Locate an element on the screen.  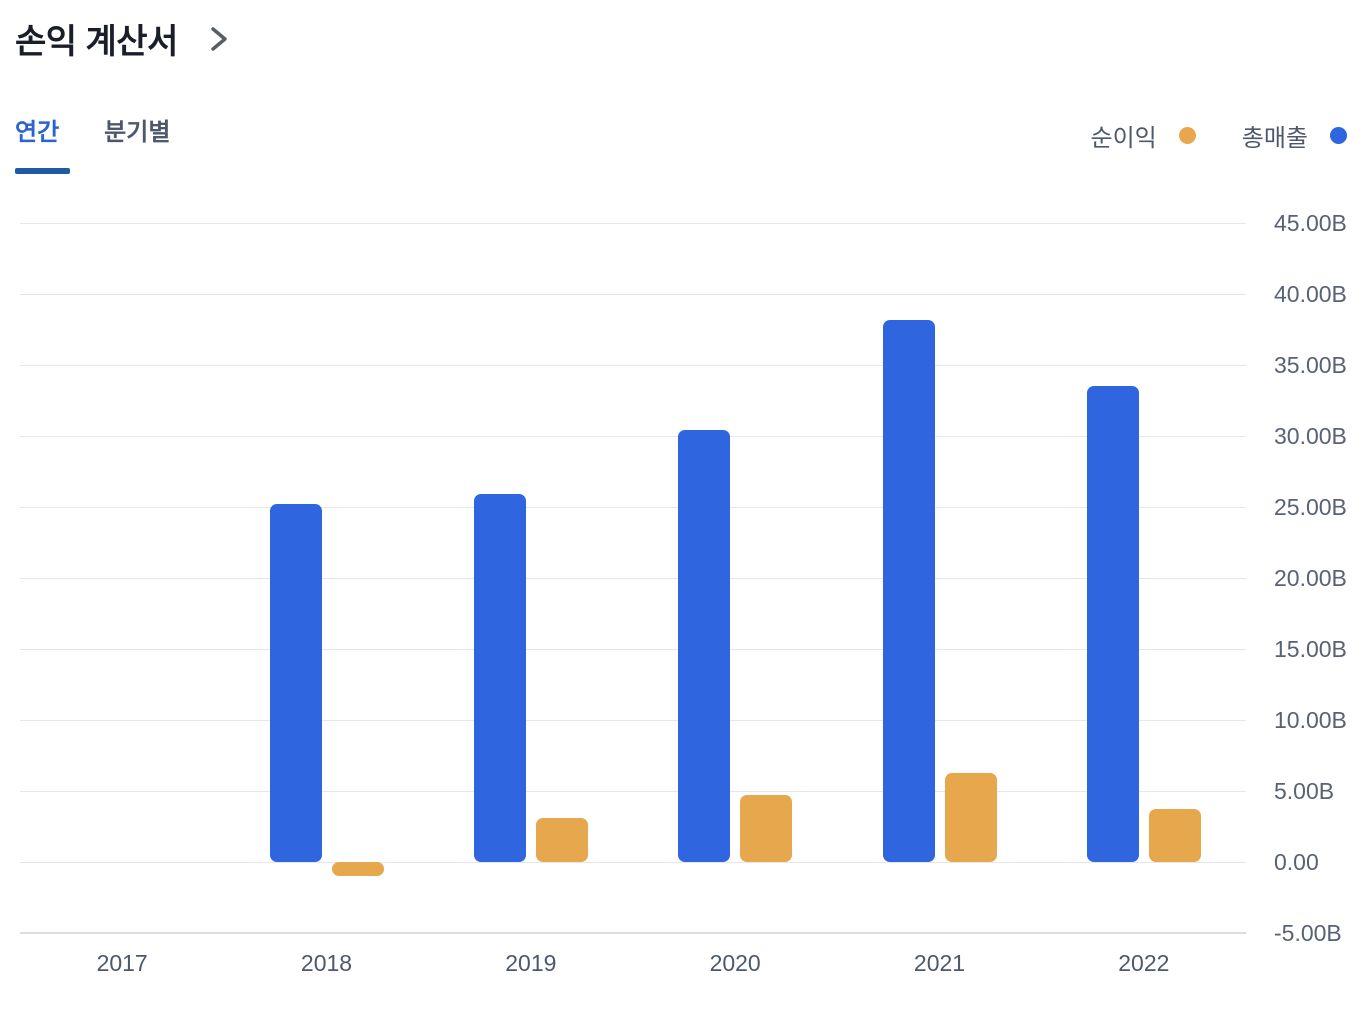
legend-item-net-income: 순이익 is located at coordinates (1143, 135).